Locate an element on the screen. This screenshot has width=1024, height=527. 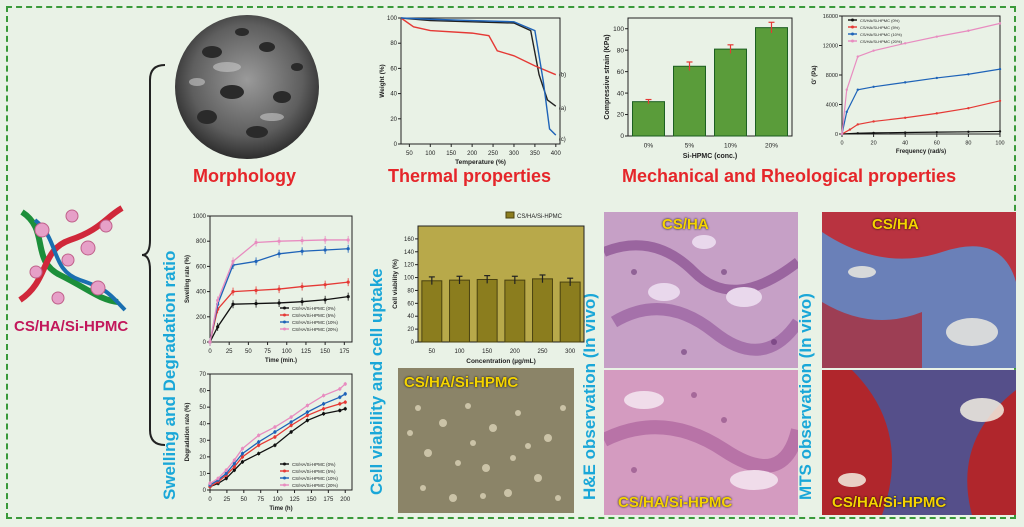
thermal-title: Thermal properties is located at coordinates (470, 176).